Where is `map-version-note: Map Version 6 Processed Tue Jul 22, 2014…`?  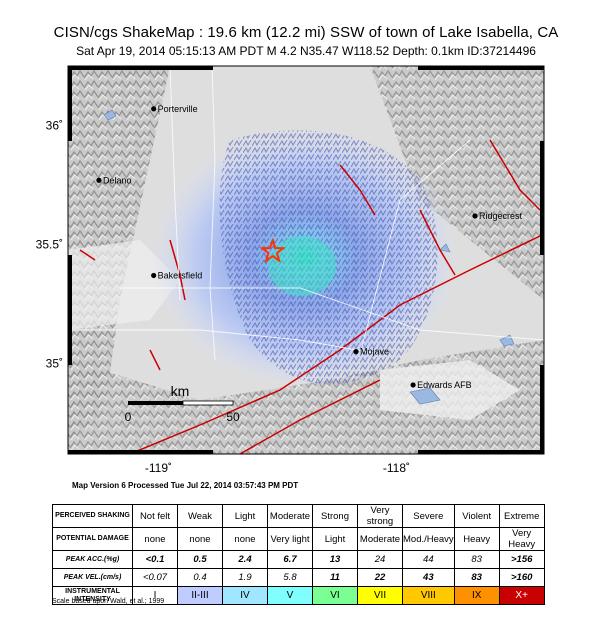
map-version-note: Map Version 6 Processed Tue Jul 22, 2014… is located at coordinates (185, 485).